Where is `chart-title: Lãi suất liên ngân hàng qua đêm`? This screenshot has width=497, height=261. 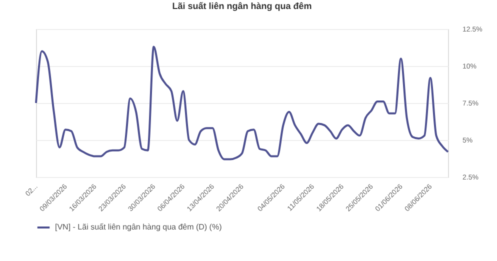
chart-title: Lãi suất liên ngân hàng qua đêm is located at coordinates (242, 6).